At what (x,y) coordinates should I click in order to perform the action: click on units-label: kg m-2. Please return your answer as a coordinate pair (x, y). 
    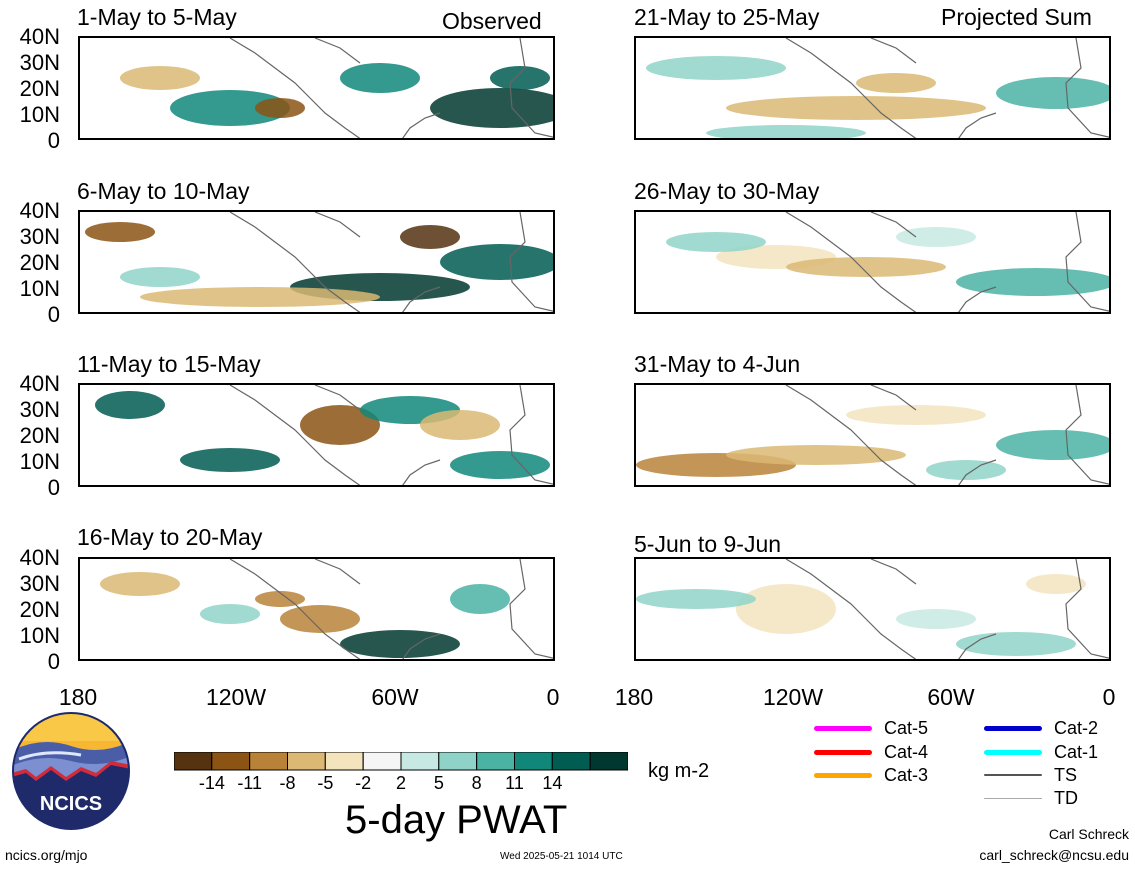
    Looking at the image, I should click on (679, 771).